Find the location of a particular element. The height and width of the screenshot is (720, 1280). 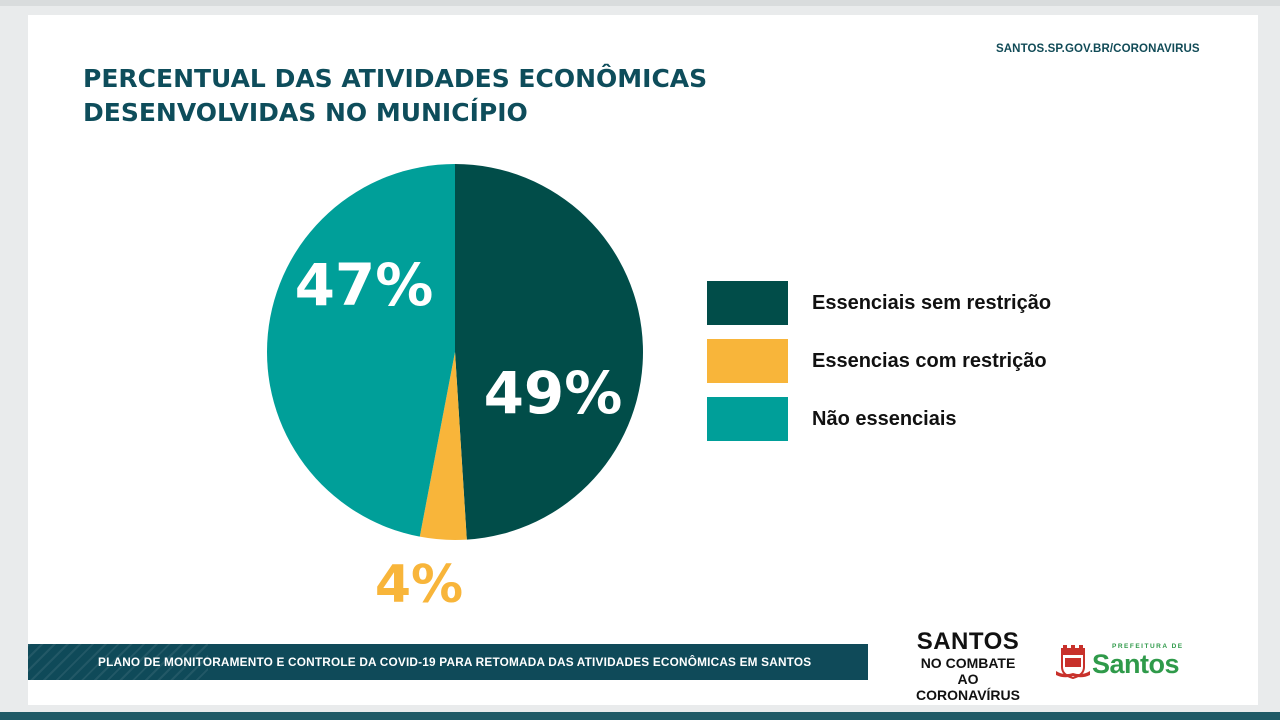

legend-item-nao-essenciais: Não essenciais is located at coordinates (917, 419).